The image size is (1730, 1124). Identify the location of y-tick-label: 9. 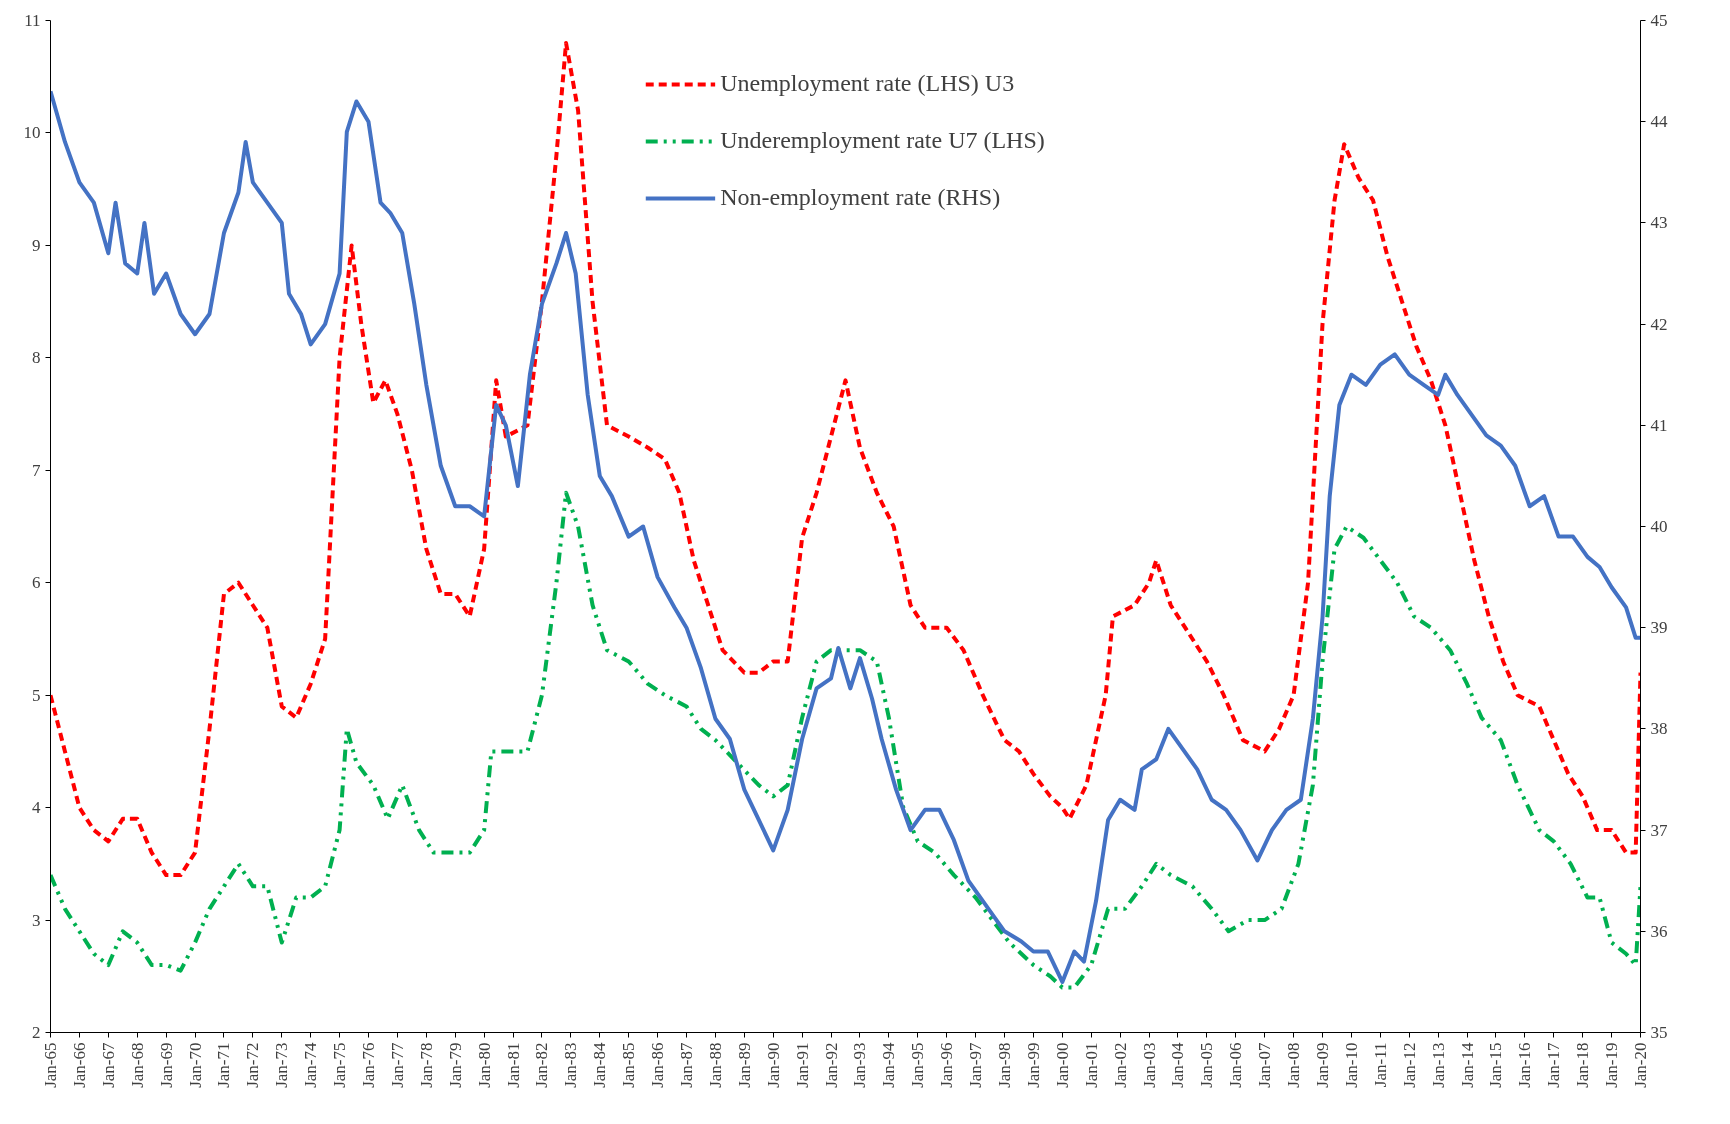
(36, 245).